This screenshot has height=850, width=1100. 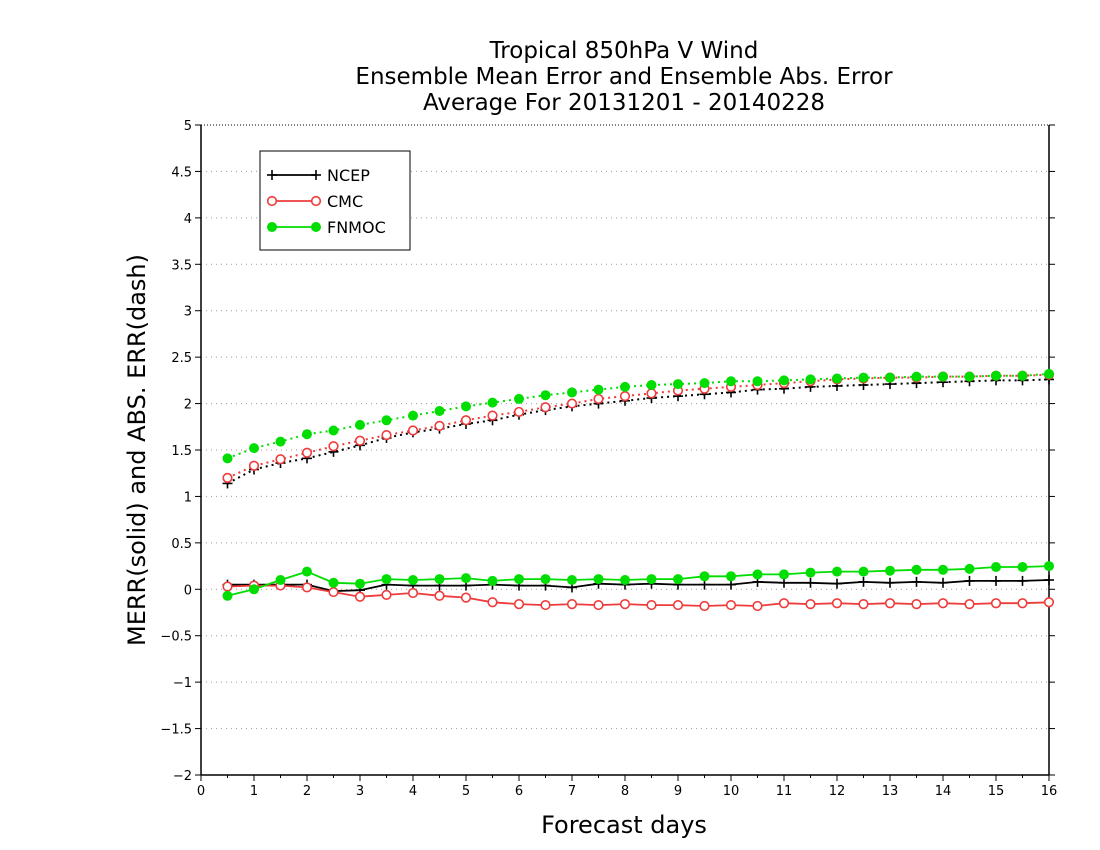 What do you see at coordinates (348, 175) in the screenshot?
I see `legend-label-ncep: NCEP` at bounding box center [348, 175].